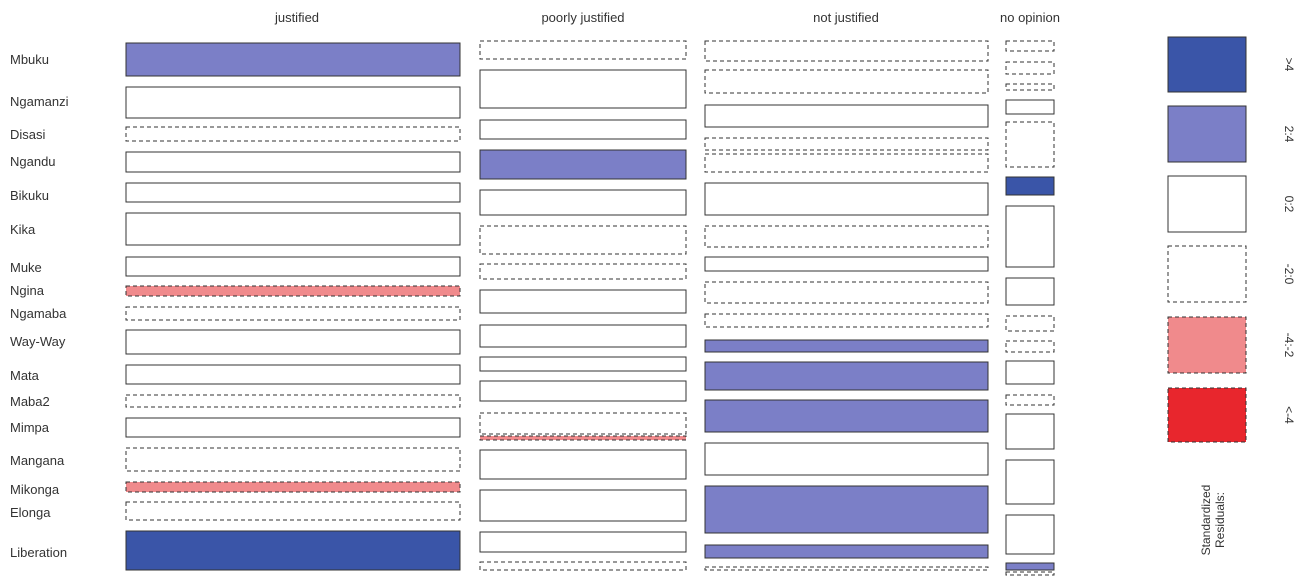 The height and width of the screenshot is (576, 1296). What do you see at coordinates (1030, 573) in the screenshot?
I see `cell-liberation-no-opinion` at bounding box center [1030, 573].